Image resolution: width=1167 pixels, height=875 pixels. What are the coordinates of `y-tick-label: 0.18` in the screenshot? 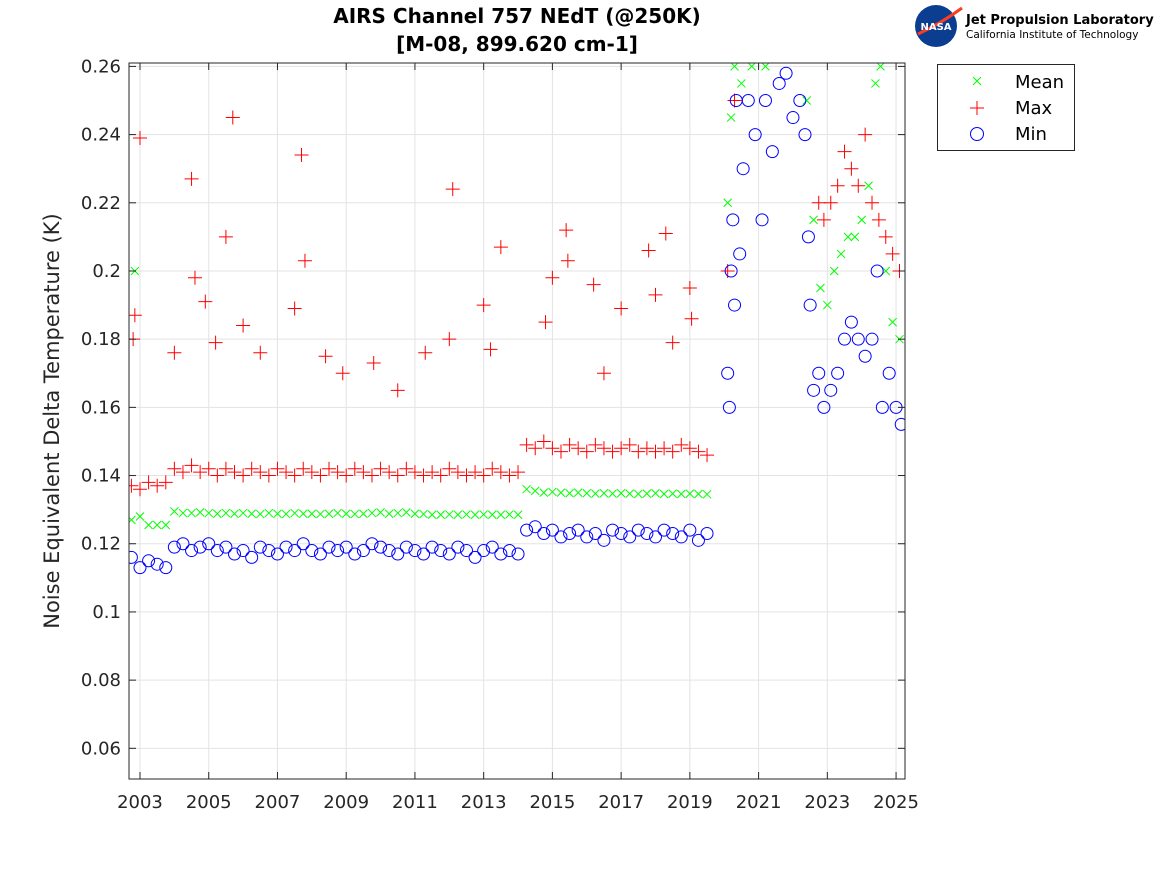 It's located at (101, 339).